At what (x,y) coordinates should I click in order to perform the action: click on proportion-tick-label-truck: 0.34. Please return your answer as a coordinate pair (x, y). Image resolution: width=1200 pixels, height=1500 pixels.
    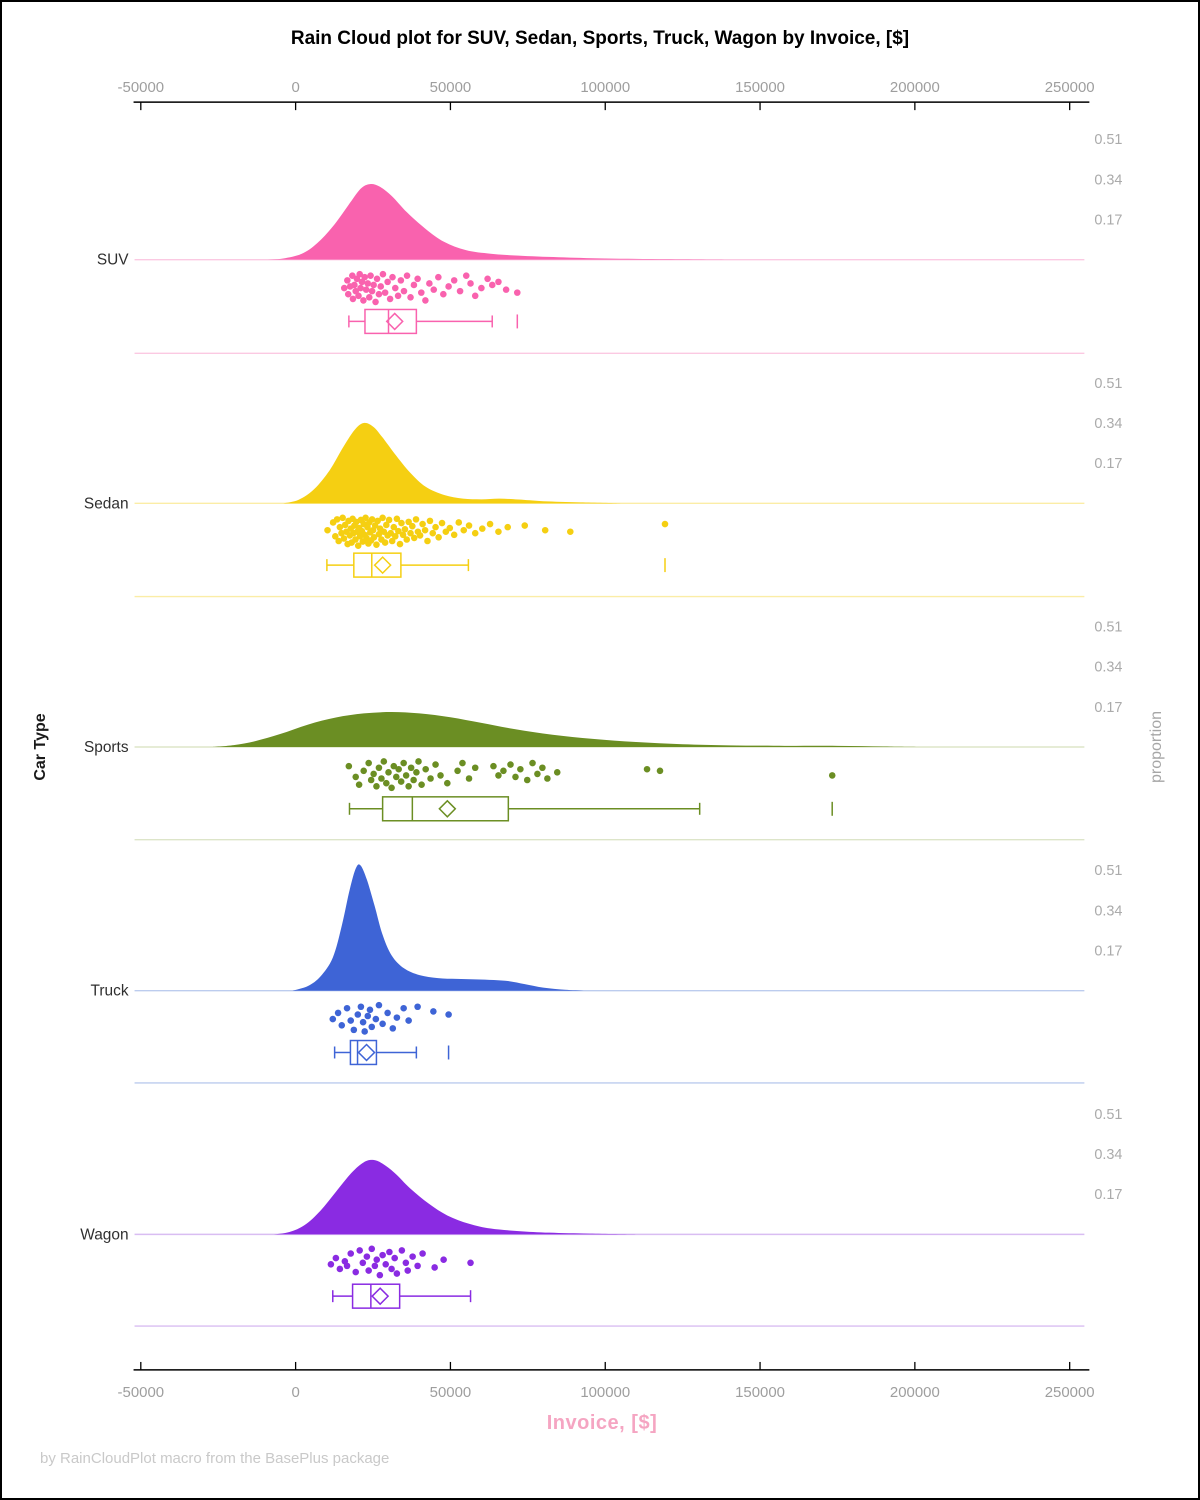
    Looking at the image, I should click on (1108, 911).